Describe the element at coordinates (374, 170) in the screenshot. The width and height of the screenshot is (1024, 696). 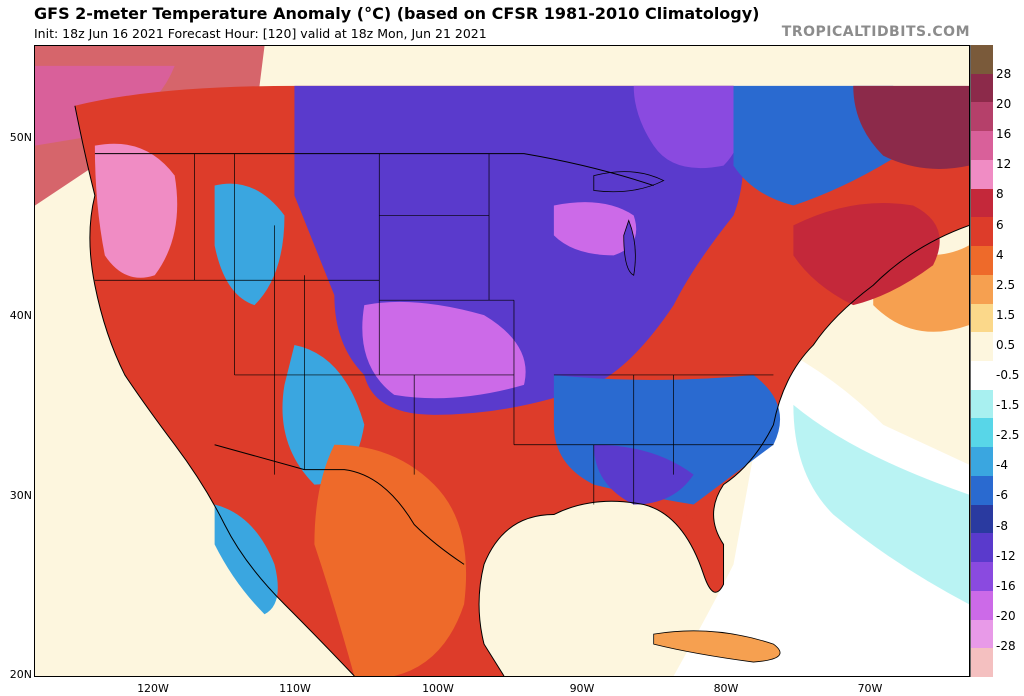
I see `us-canada-border` at that location.